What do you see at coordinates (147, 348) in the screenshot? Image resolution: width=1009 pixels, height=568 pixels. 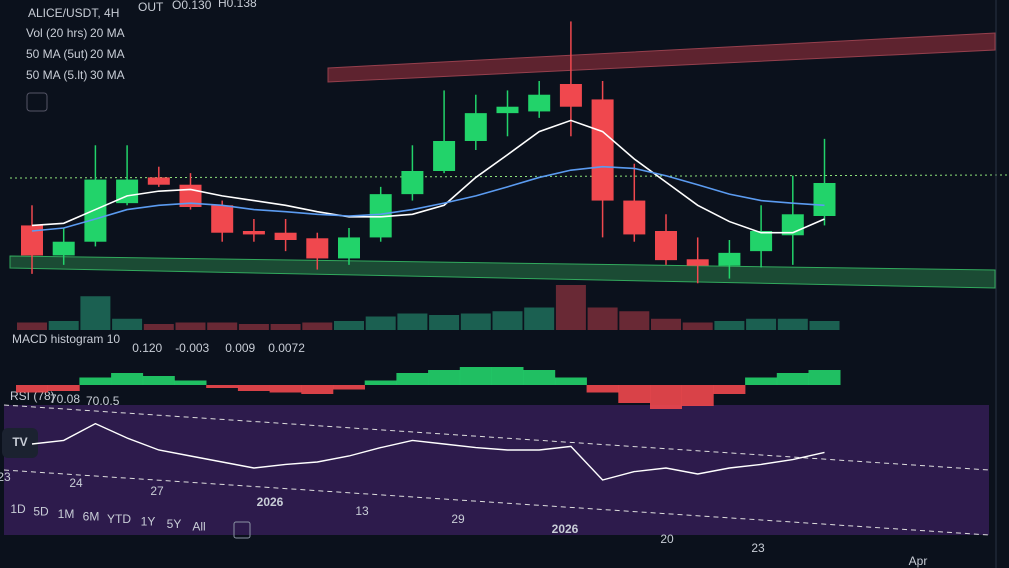 I see `macd-reading: 0.120` at bounding box center [147, 348].